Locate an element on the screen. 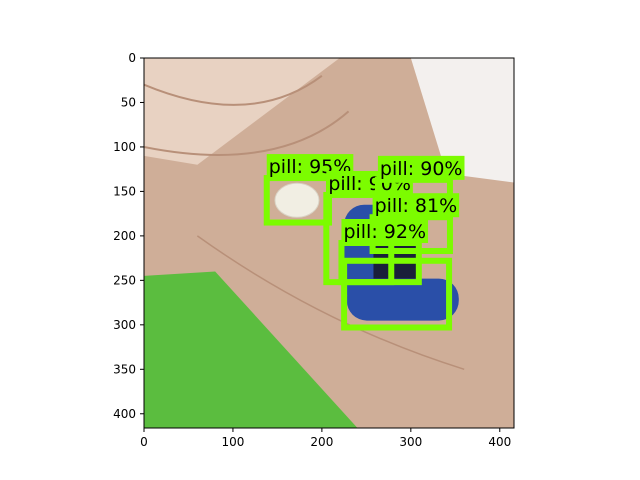  y-tick-label: 200 is located at coordinates (124, 236).